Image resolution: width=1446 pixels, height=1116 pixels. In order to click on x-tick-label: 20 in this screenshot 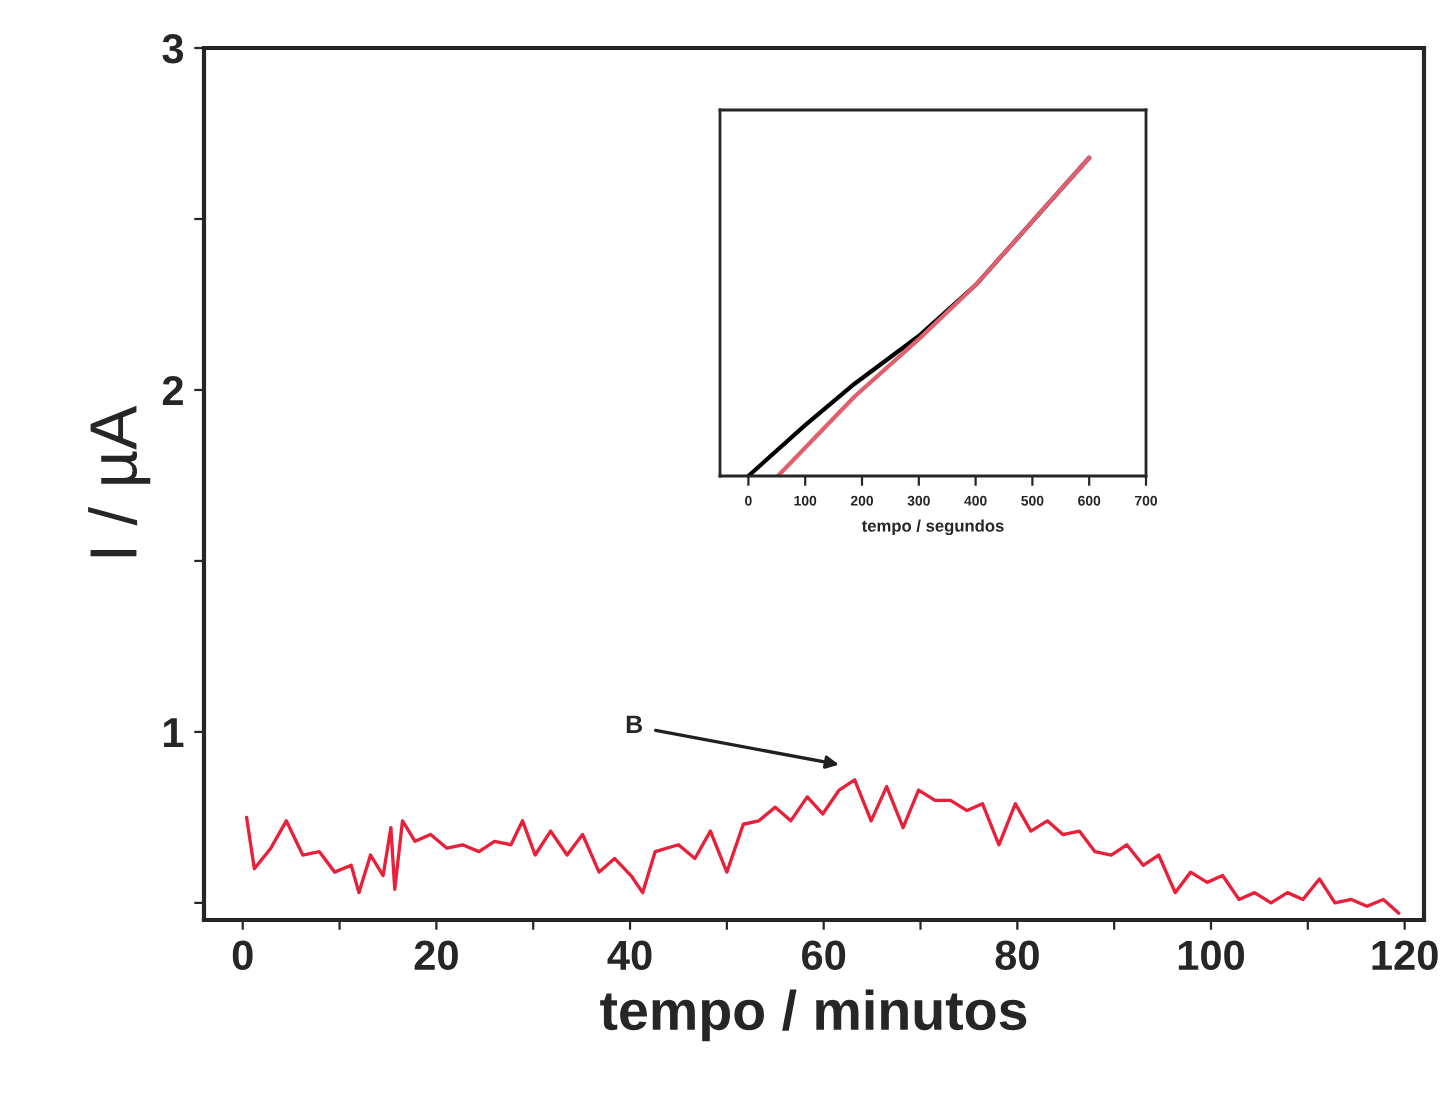, I will do `click(436, 955)`.